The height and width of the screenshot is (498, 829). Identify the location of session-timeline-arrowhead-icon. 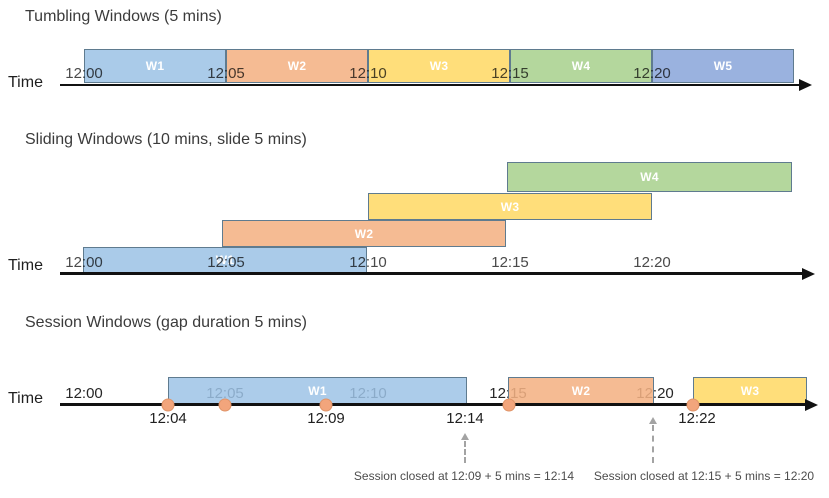
(811, 405).